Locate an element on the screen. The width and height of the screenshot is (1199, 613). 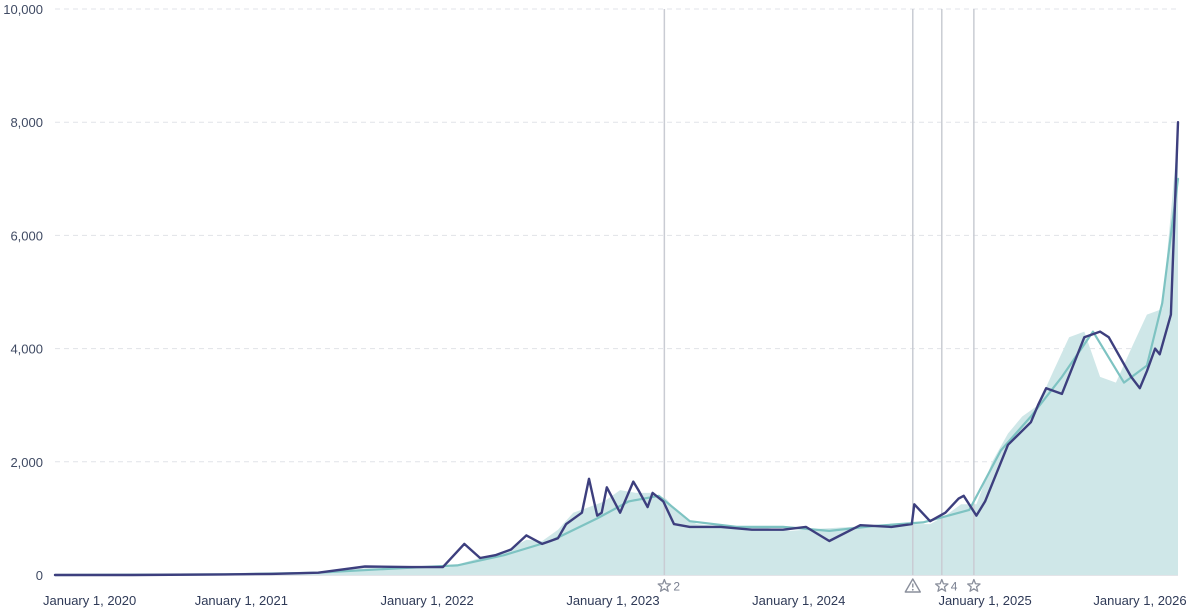
x-tick-label: January 1, 2022 is located at coordinates (427, 600).